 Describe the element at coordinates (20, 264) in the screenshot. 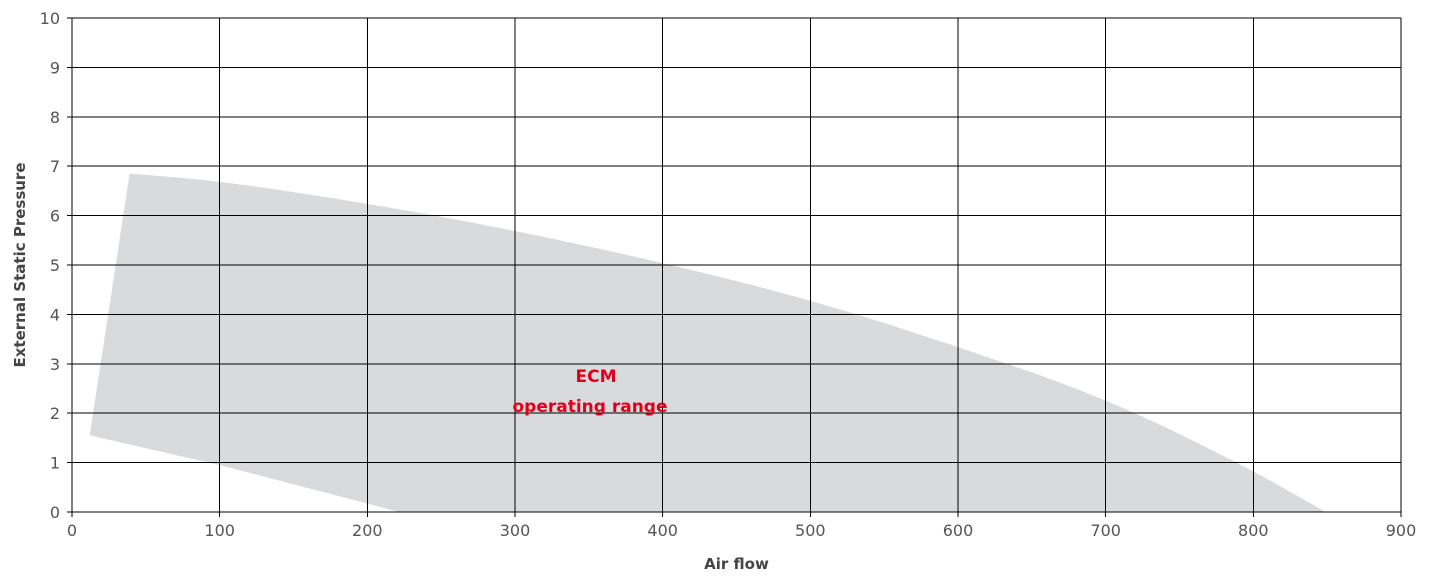

I see `y-axis-title: External Static Pressure` at that location.